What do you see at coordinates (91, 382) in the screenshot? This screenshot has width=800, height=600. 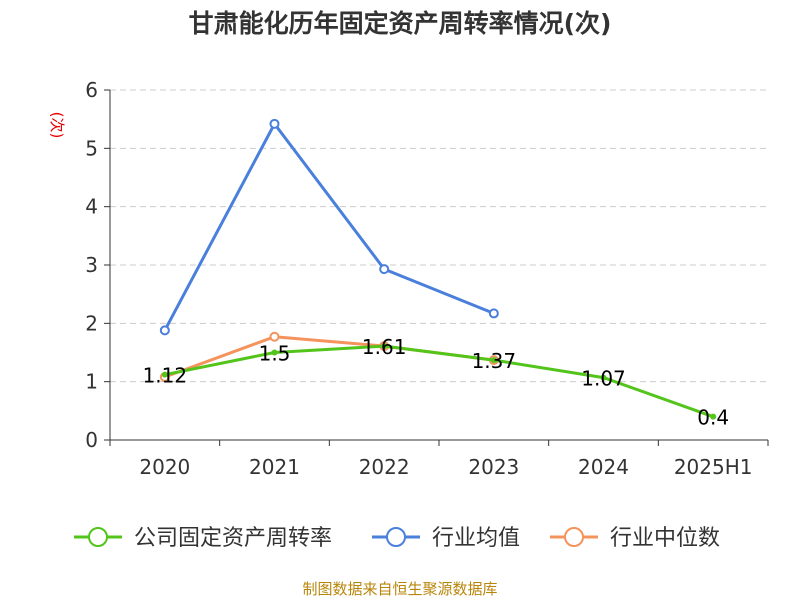 I see `y-tick-label: 1` at bounding box center [91, 382].